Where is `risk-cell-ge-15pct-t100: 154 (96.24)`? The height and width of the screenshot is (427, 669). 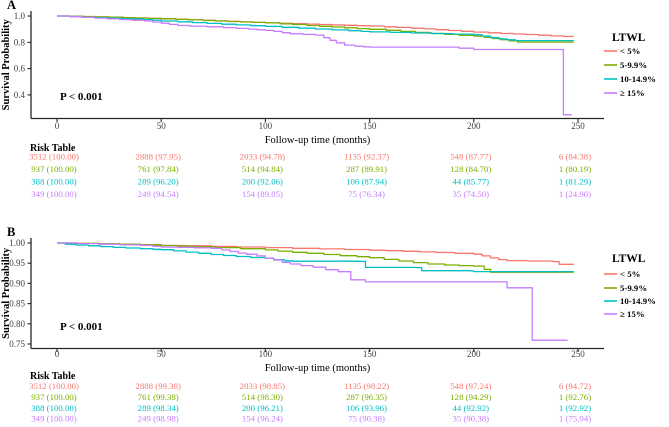
risk-cell-ge-15pct-t100: 154 (96.24) is located at coordinates (262, 419).